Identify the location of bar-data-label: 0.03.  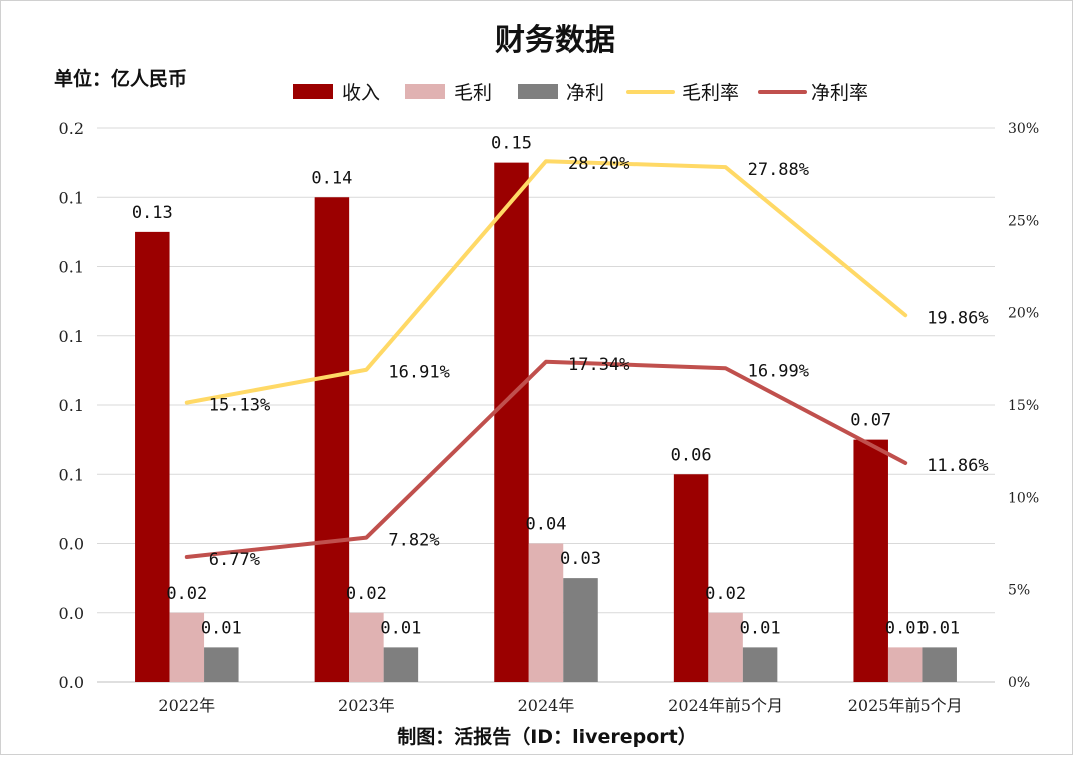
(580, 559).